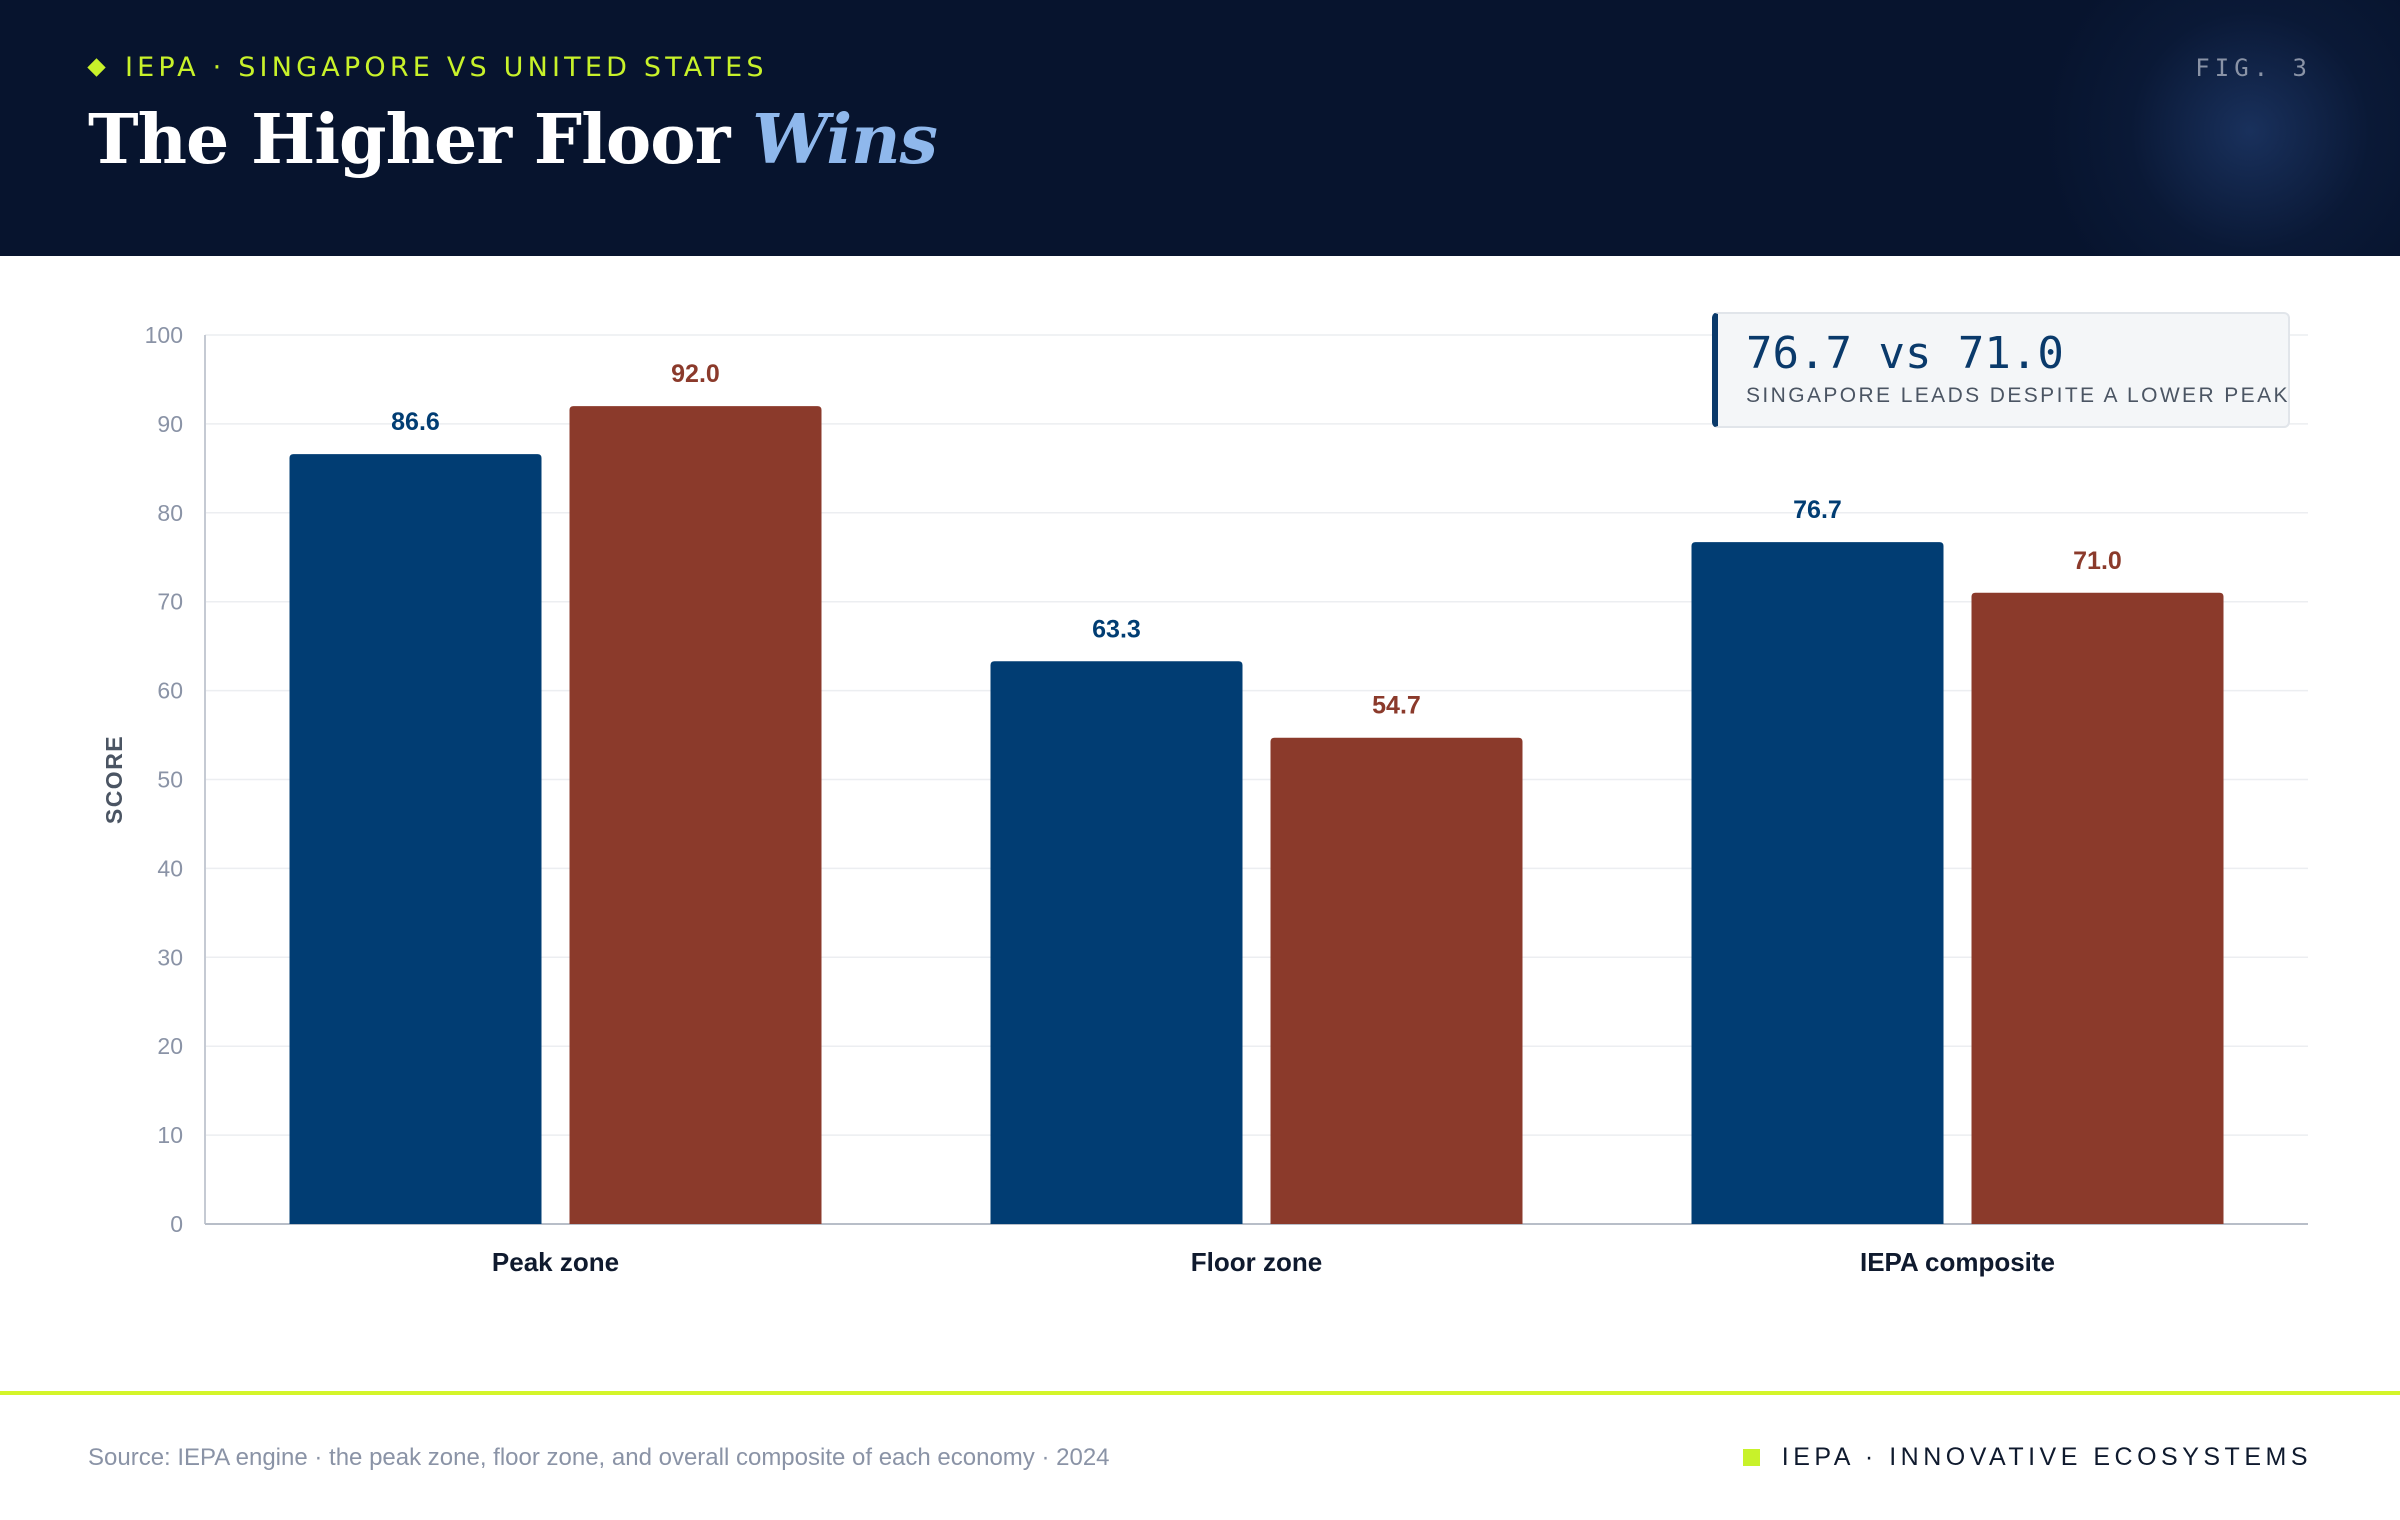  Describe the element at coordinates (96, 67) in the screenshot. I see `diamond-icon` at that location.